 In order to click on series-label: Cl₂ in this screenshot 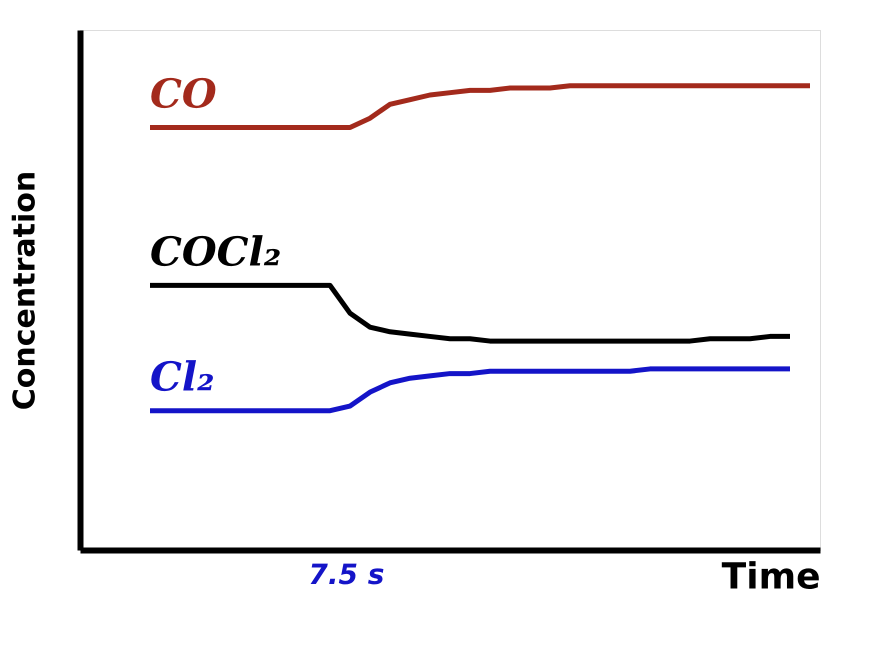, I will do `click(182, 377)`.